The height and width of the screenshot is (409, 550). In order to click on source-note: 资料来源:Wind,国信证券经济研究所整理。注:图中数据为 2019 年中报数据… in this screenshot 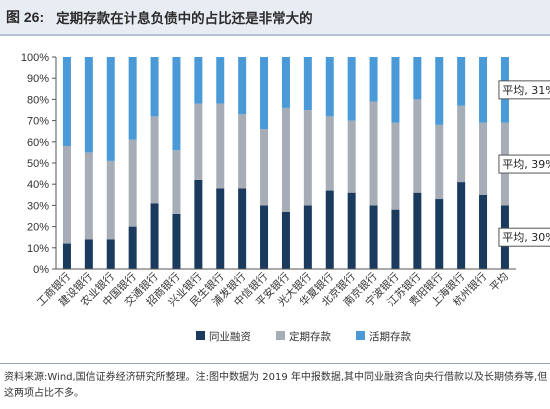, I will do `click(276, 385)`.